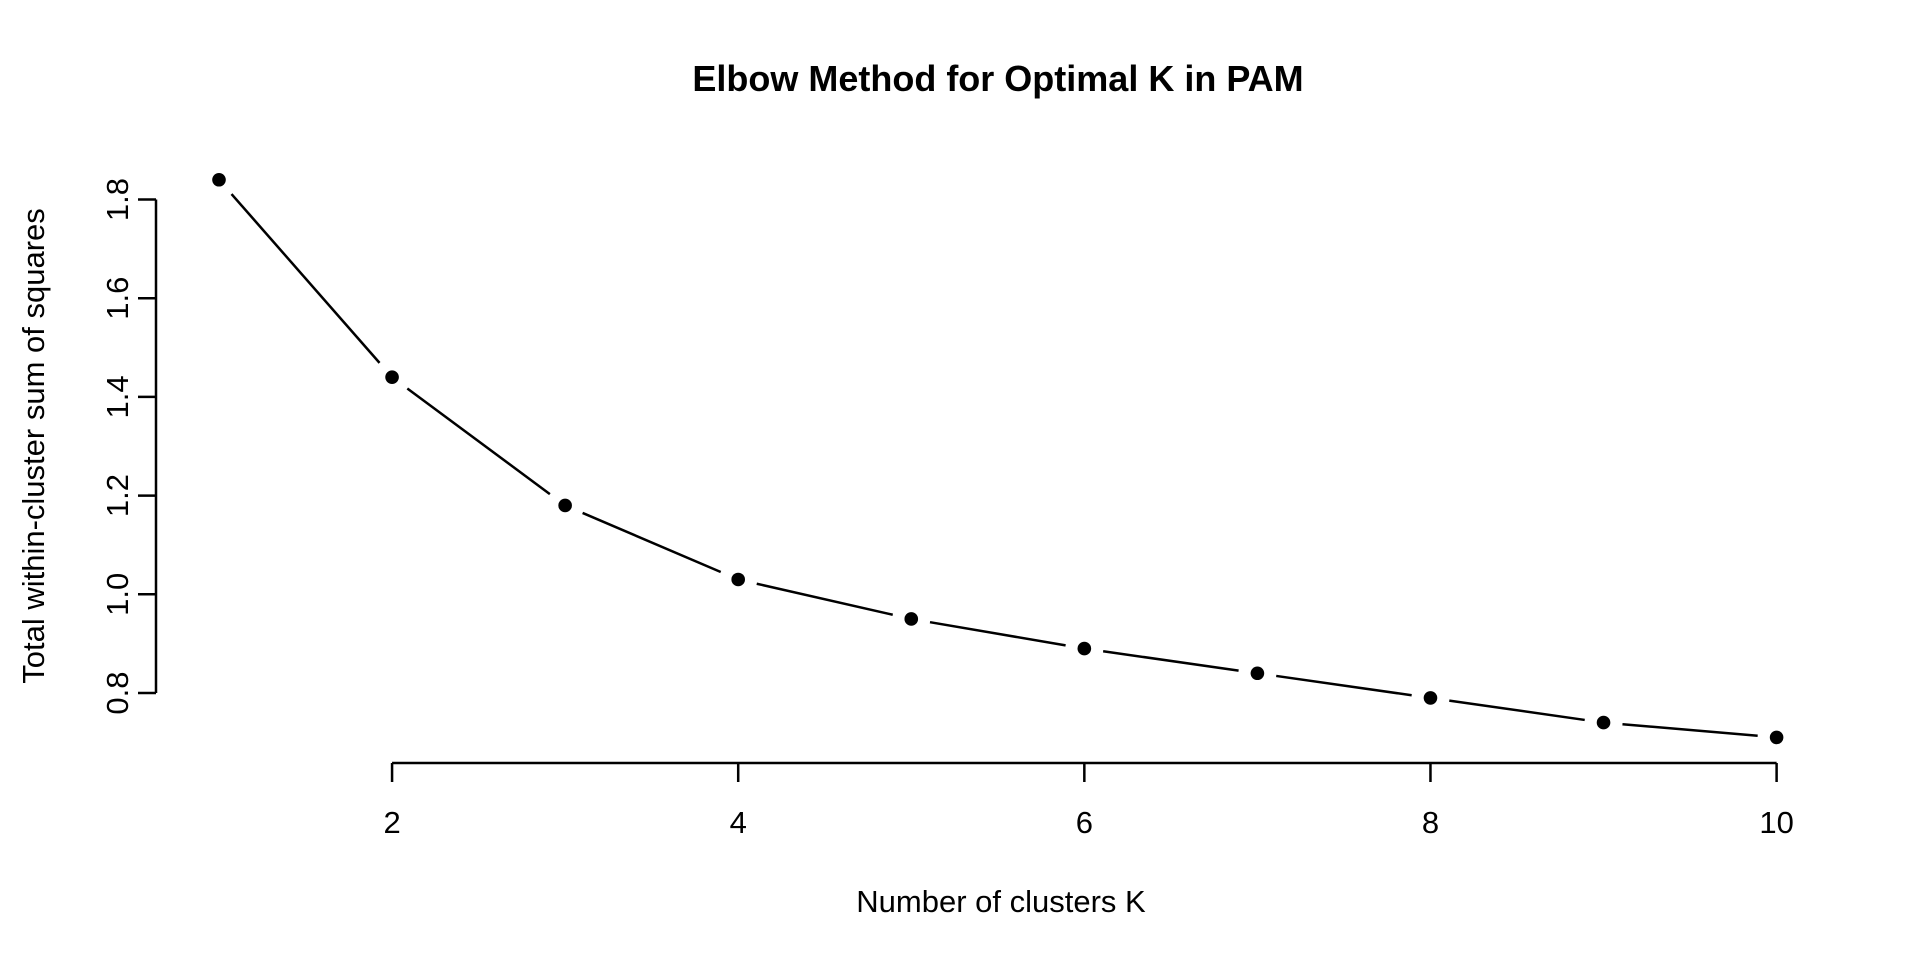 The image size is (1920, 960). What do you see at coordinates (117, 594) in the screenshot?
I see `y-tick-label: 1.0` at bounding box center [117, 594].